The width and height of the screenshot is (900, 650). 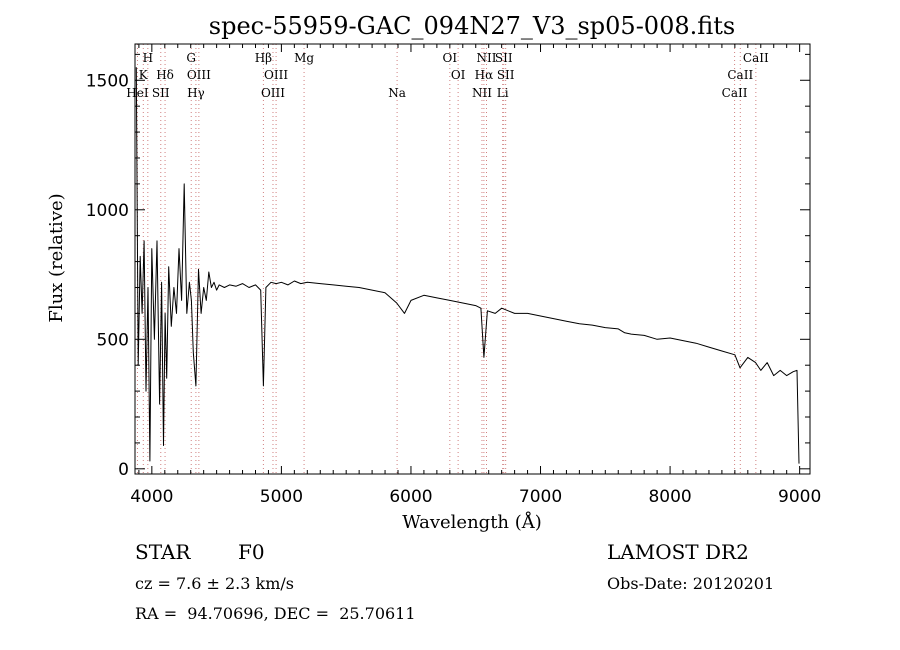 What do you see at coordinates (107, 211) in the screenshot?
I see `y-tick-label: 1000` at bounding box center [107, 211].